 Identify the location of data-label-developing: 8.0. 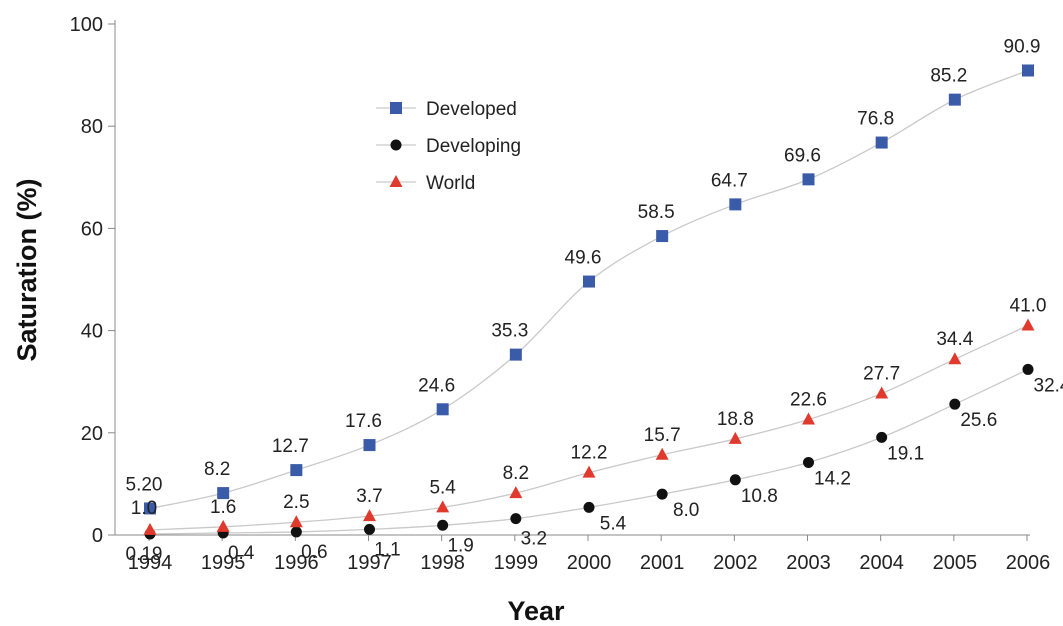
(686, 510).